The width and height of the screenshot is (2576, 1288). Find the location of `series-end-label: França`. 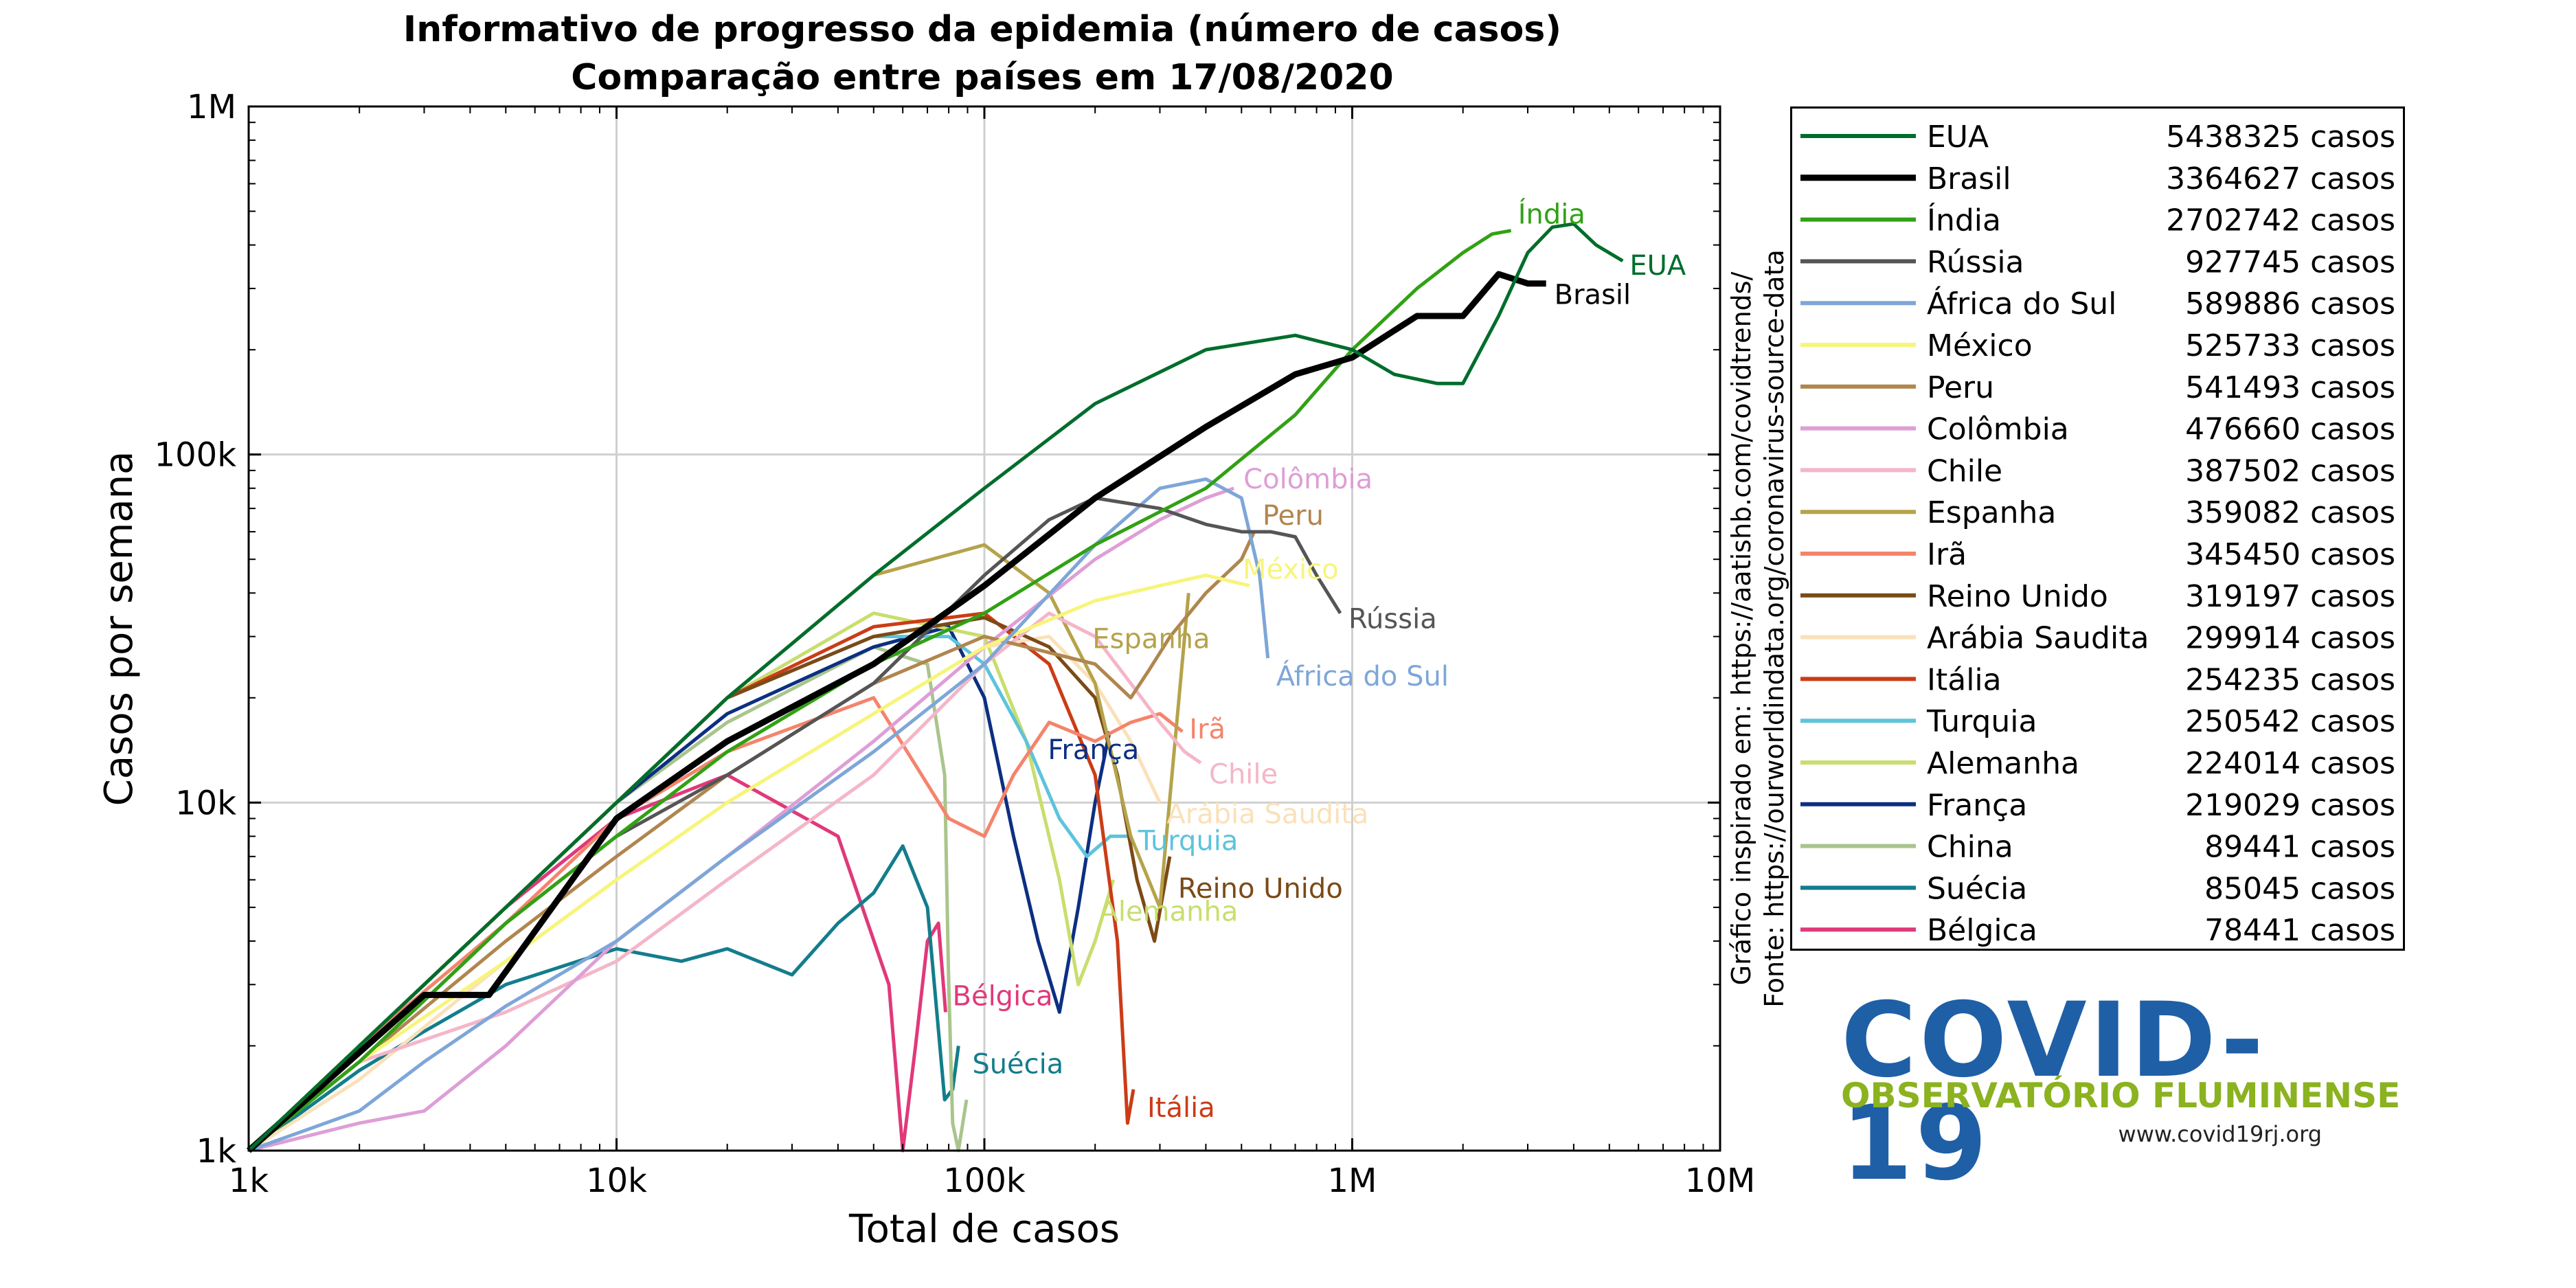

series-end-label: França is located at coordinates (1093, 750).